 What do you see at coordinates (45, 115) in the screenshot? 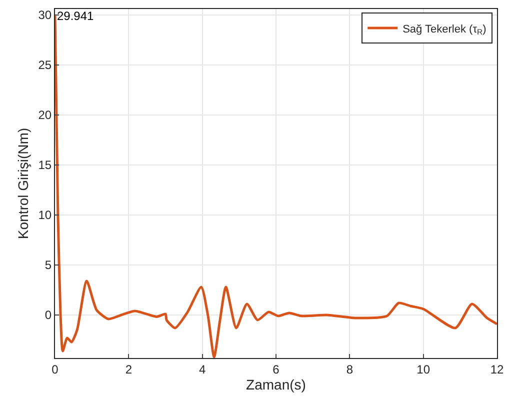
I see `y-tick-label: 20` at bounding box center [45, 115].